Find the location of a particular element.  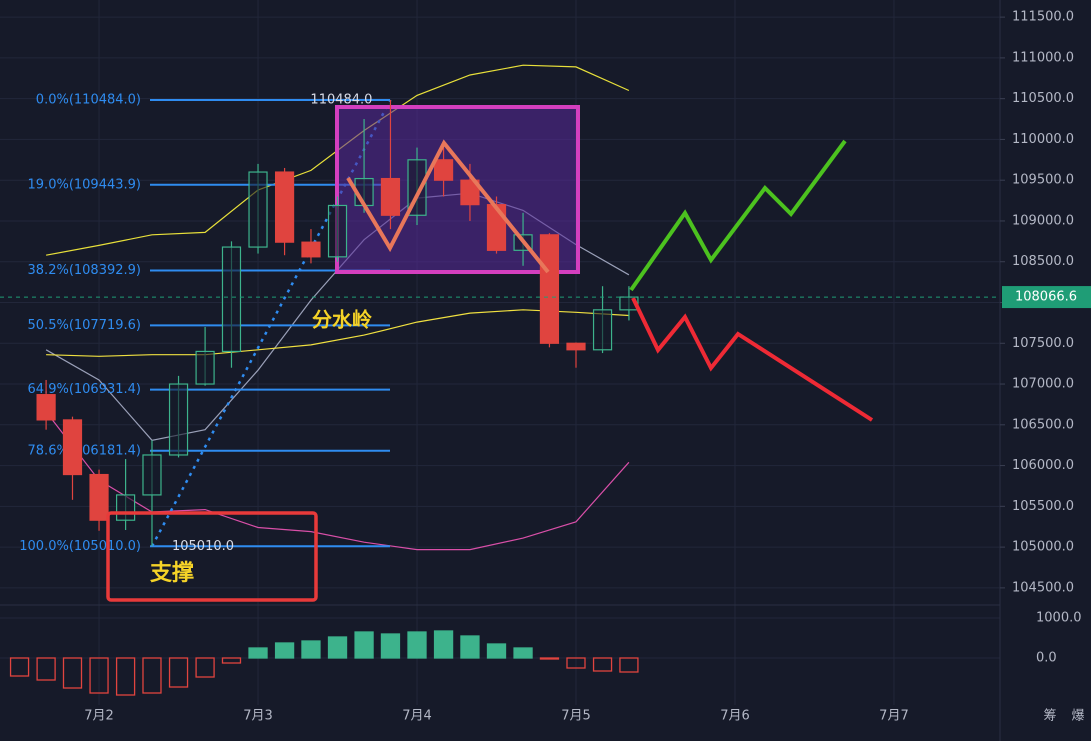

fib-label: 0.0%(110484.0) is located at coordinates (88, 99).